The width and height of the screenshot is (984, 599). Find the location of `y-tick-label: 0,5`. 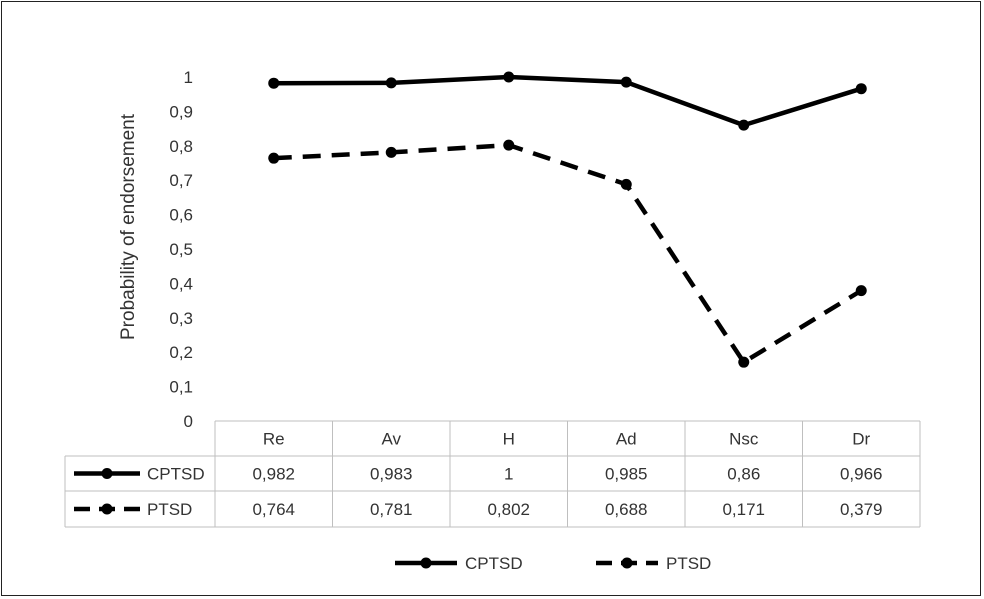

y-tick-label: 0,5 is located at coordinates (181, 249).